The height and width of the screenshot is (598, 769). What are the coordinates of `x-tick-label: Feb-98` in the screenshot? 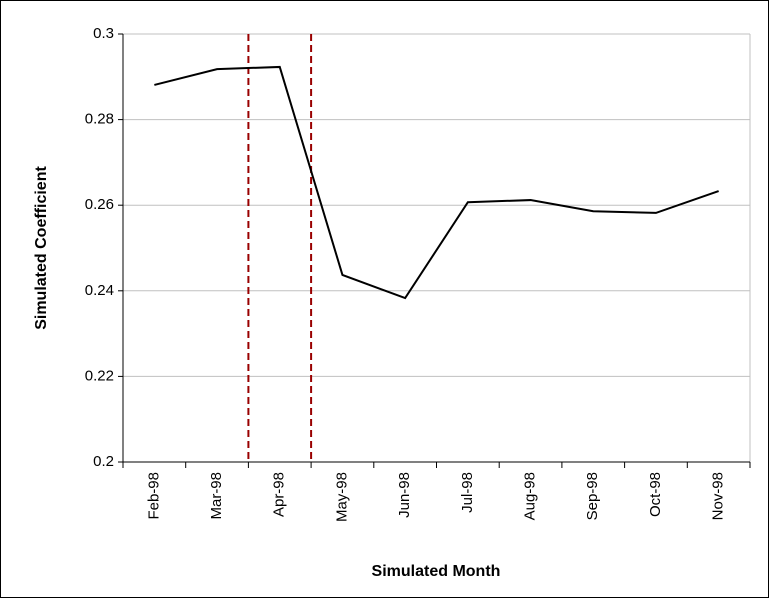 It's located at (153, 496).